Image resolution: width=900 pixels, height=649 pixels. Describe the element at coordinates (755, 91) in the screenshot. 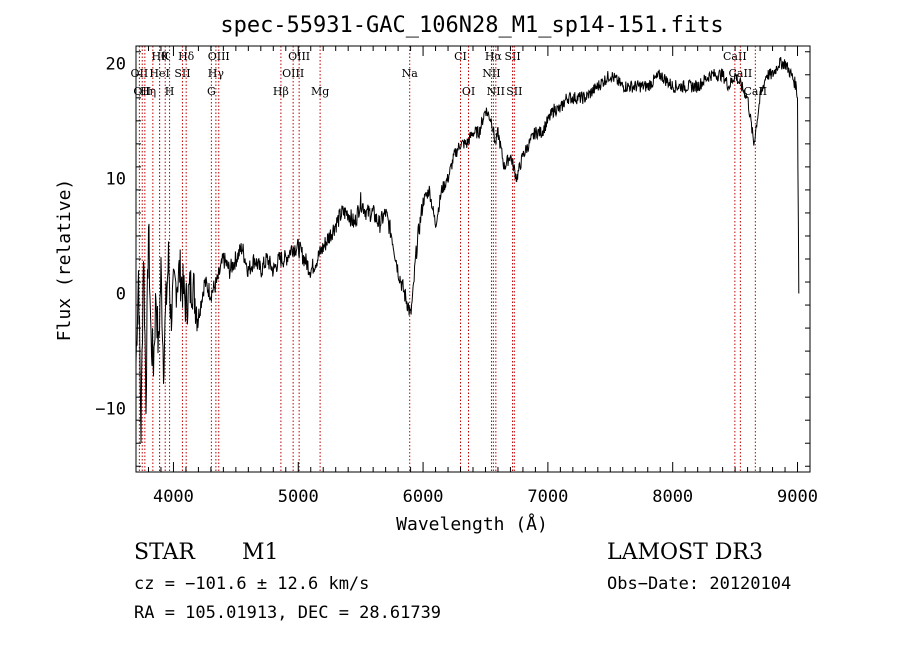

I see `line-label-27: CaII` at that location.